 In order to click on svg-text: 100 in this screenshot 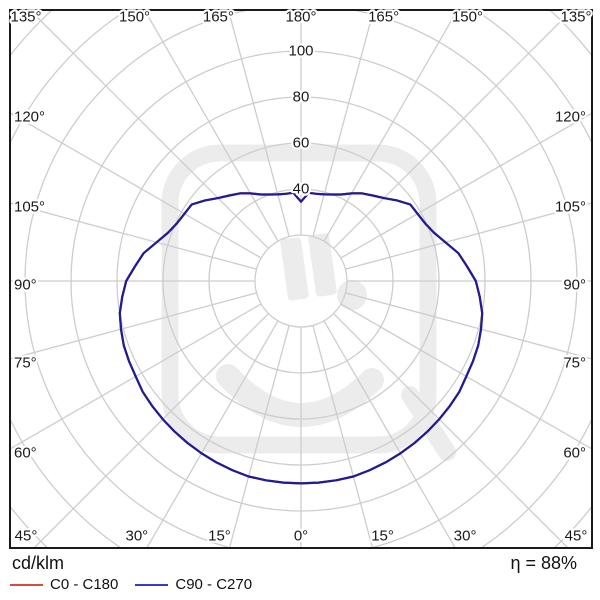, I will do `click(300, 51)`.